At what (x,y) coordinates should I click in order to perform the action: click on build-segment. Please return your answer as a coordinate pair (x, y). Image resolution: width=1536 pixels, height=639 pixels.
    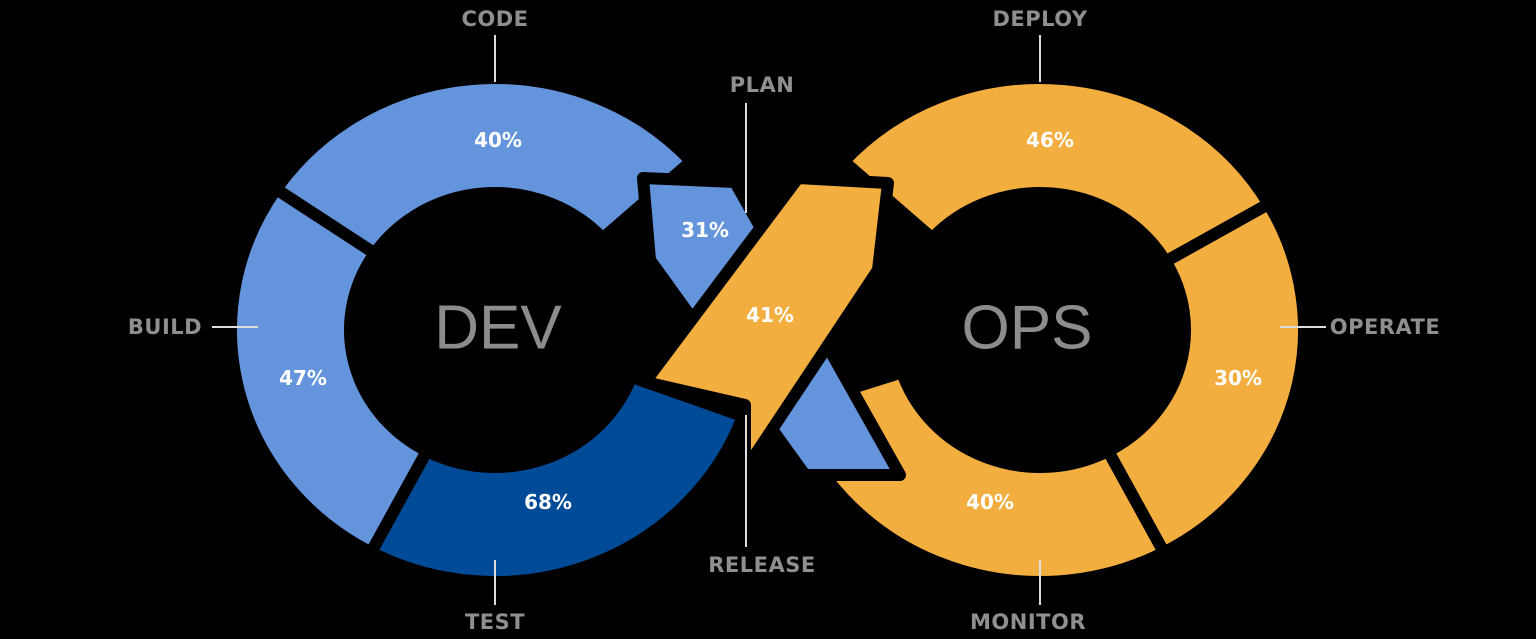
    Looking at the image, I should click on (329, 371).